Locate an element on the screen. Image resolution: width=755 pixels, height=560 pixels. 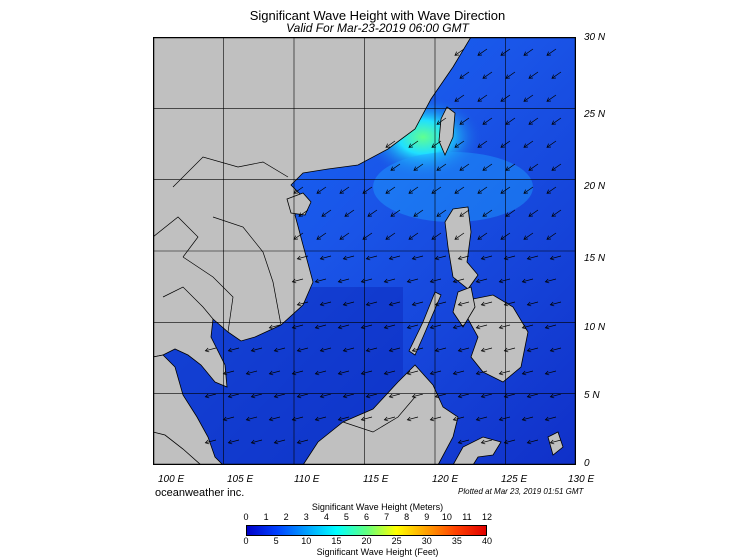
lon-label-110e: 110 E is located at coordinates (307, 479).